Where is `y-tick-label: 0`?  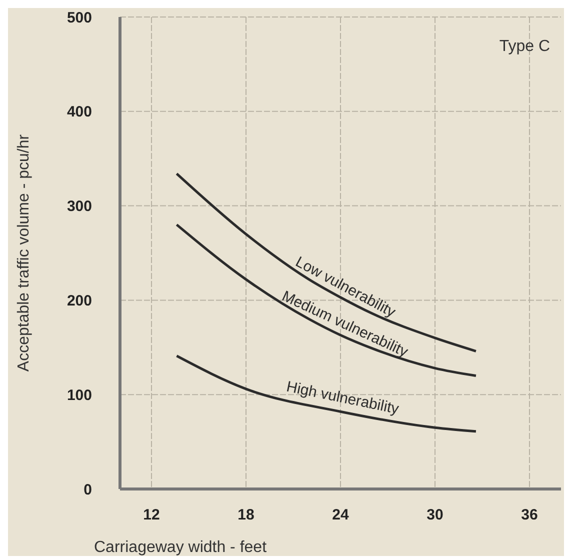 y-tick-label: 0 is located at coordinates (88, 489).